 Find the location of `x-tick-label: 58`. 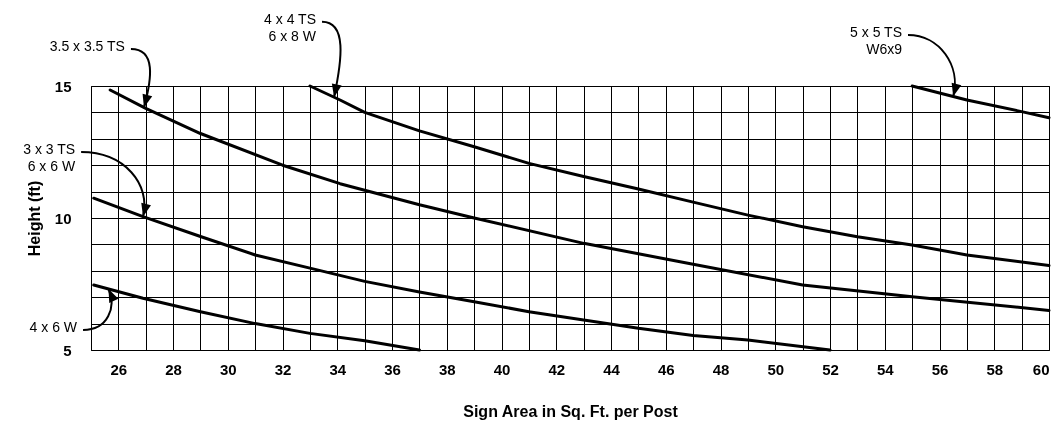

x-tick-label: 58 is located at coordinates (995, 369).